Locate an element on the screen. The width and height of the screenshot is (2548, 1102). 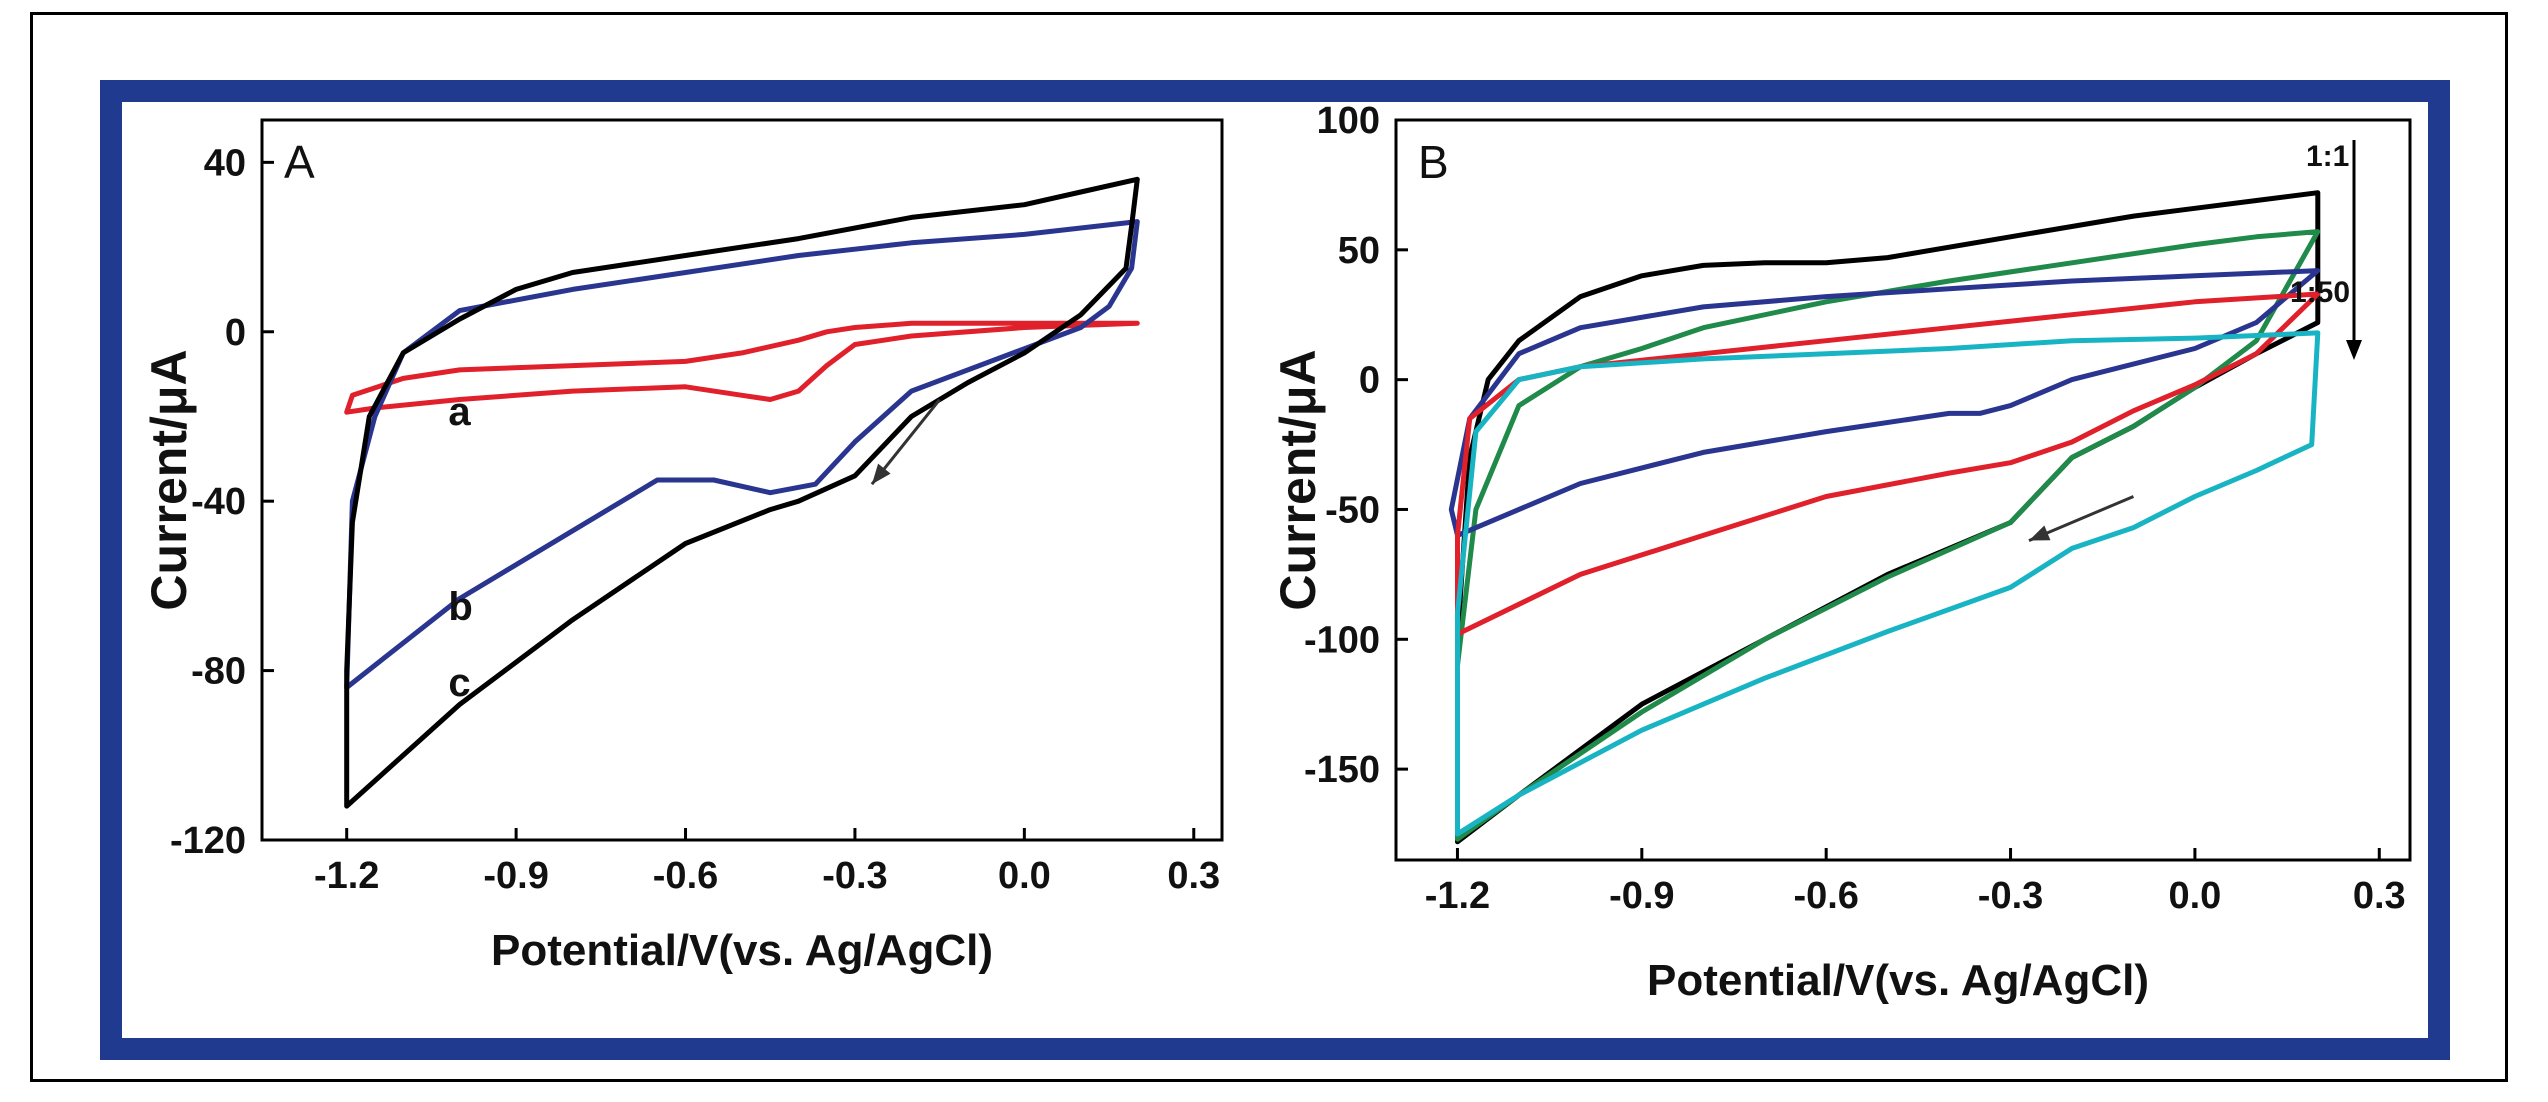
panel-a-x-axis-title: Potential/V(vs. Ag/AgCl) is located at coordinates (742, 950).